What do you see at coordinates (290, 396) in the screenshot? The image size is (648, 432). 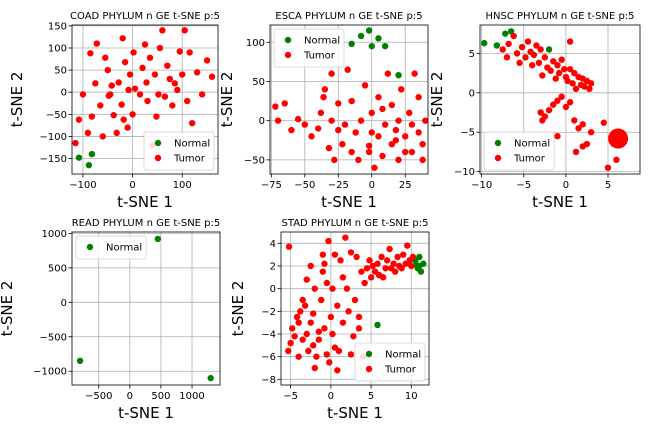 I see `x-tick-label: −5` at bounding box center [290, 396].